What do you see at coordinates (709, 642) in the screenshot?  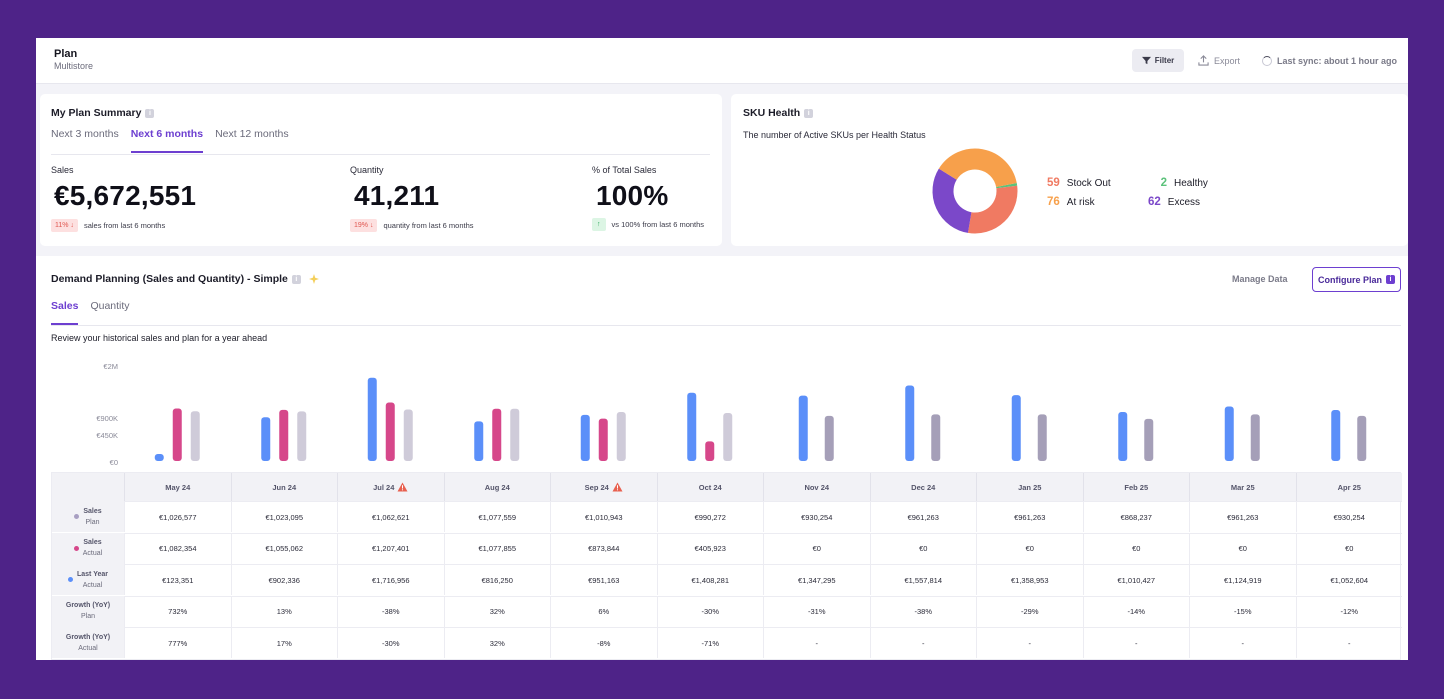 I see `table-cell: -71%` at bounding box center [709, 642].